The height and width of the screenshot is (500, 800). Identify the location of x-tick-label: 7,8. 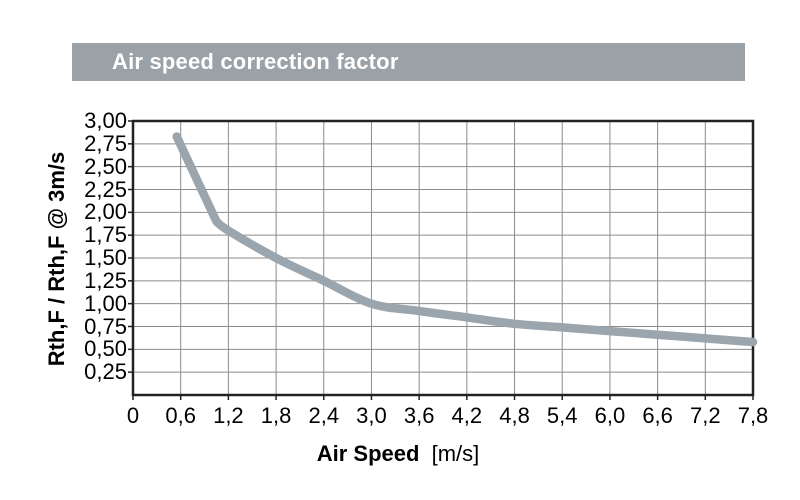
(753, 415).